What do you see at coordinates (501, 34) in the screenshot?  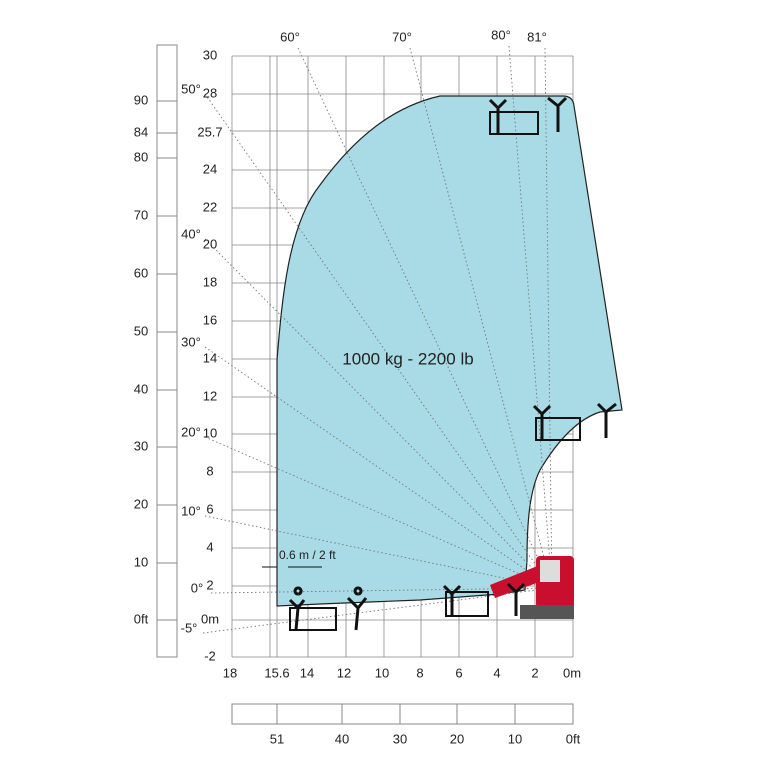 I see `angle-label: 80°` at bounding box center [501, 34].